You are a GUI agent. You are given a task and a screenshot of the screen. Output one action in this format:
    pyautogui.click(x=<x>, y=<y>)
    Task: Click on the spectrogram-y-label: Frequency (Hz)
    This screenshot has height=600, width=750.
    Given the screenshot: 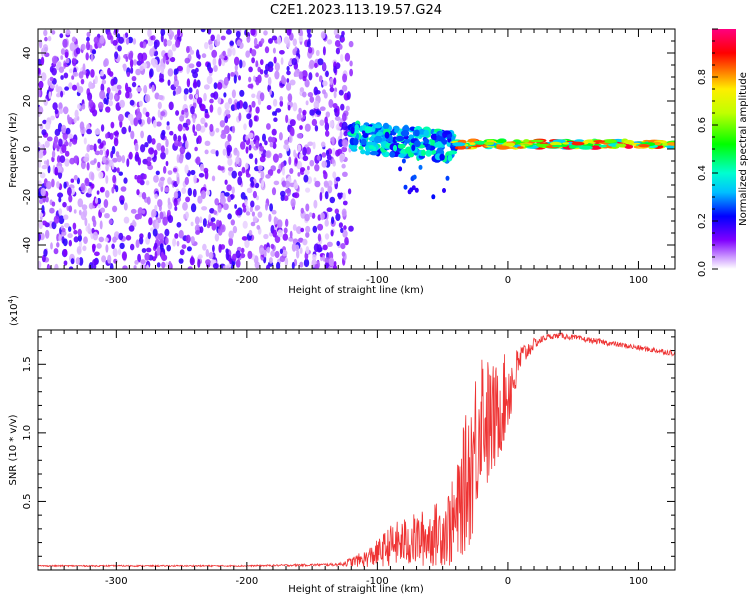 What is the action you would take?
    pyautogui.click(x=13, y=150)
    